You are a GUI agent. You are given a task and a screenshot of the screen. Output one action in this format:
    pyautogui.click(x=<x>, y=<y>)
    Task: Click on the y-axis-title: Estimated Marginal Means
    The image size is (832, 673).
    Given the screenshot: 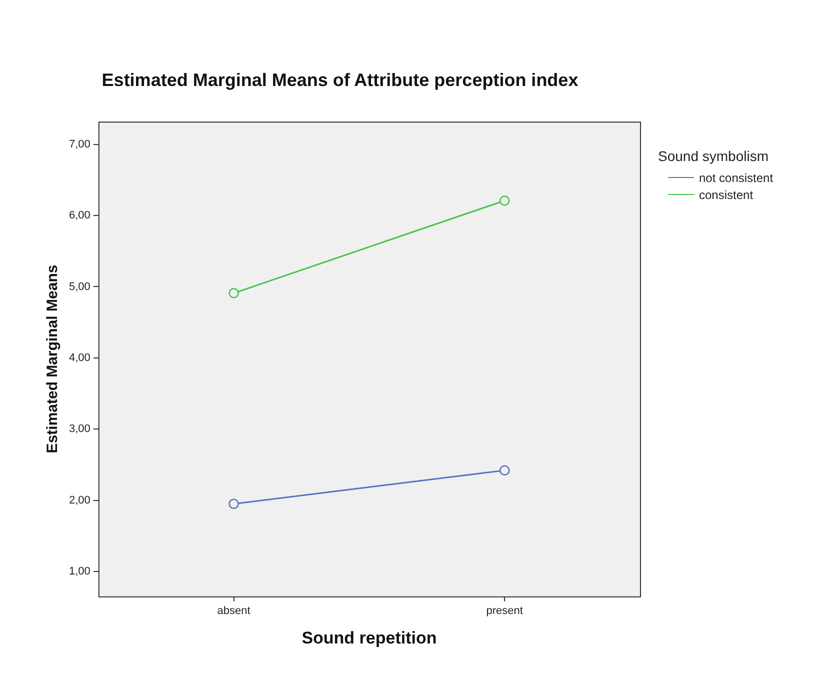 What is the action you would take?
    pyautogui.click(x=53, y=359)
    